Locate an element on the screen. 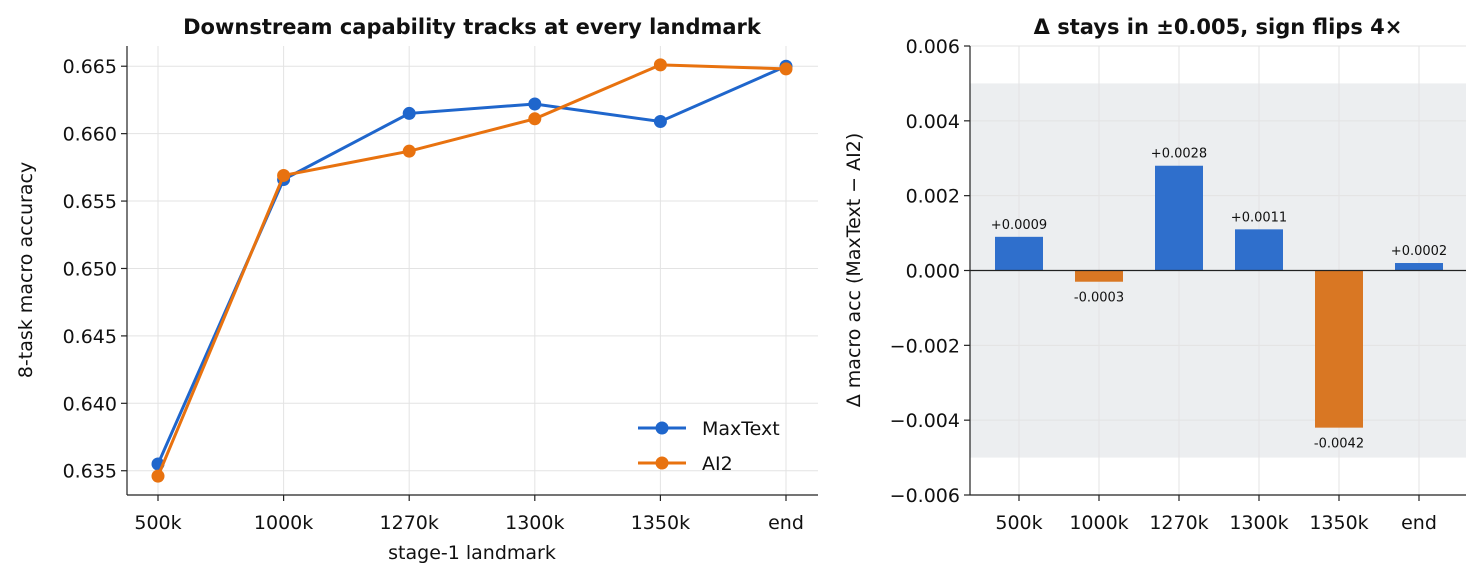 This screenshot has height=580, width=1480. right-x-tick-label: 1300k is located at coordinates (1258, 523).